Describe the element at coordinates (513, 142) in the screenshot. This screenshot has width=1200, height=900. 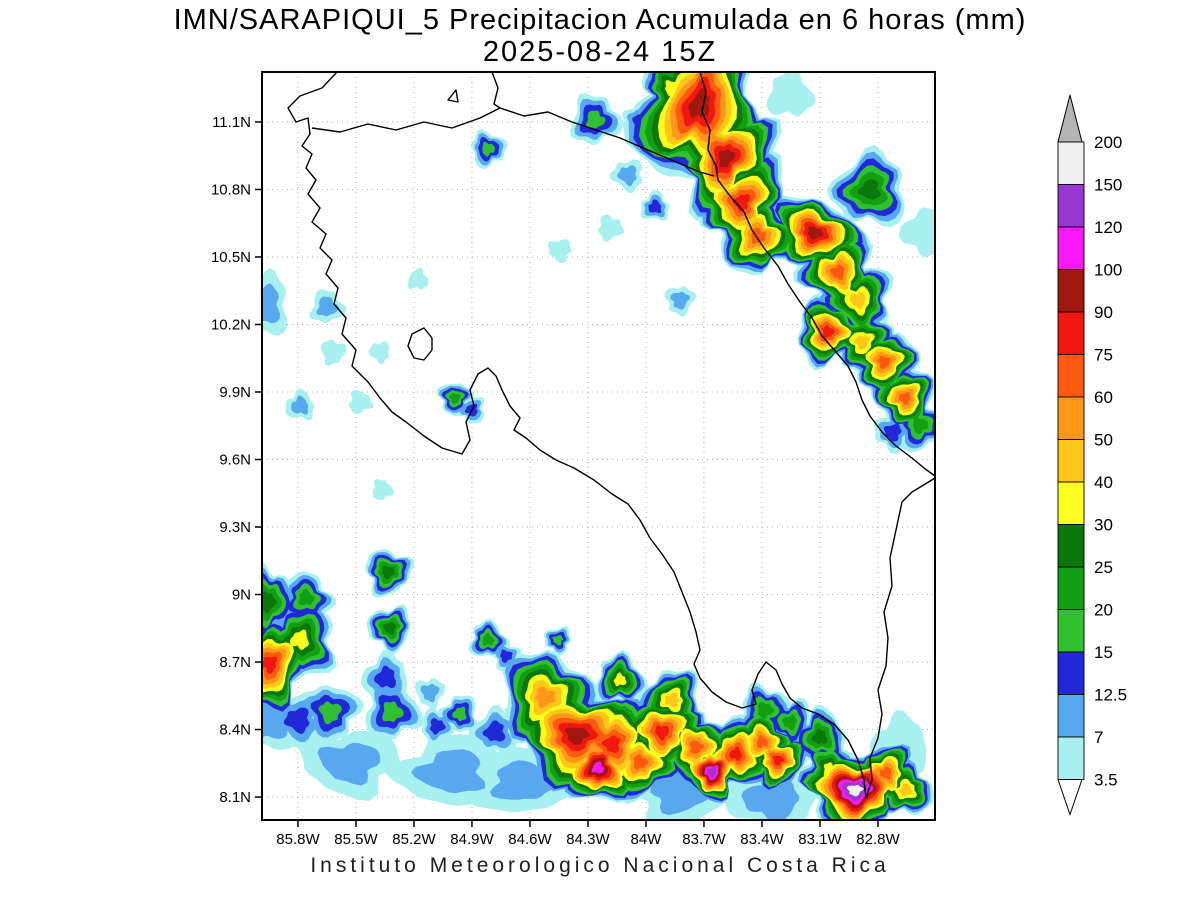
I see `nicaragua-border-line` at that location.